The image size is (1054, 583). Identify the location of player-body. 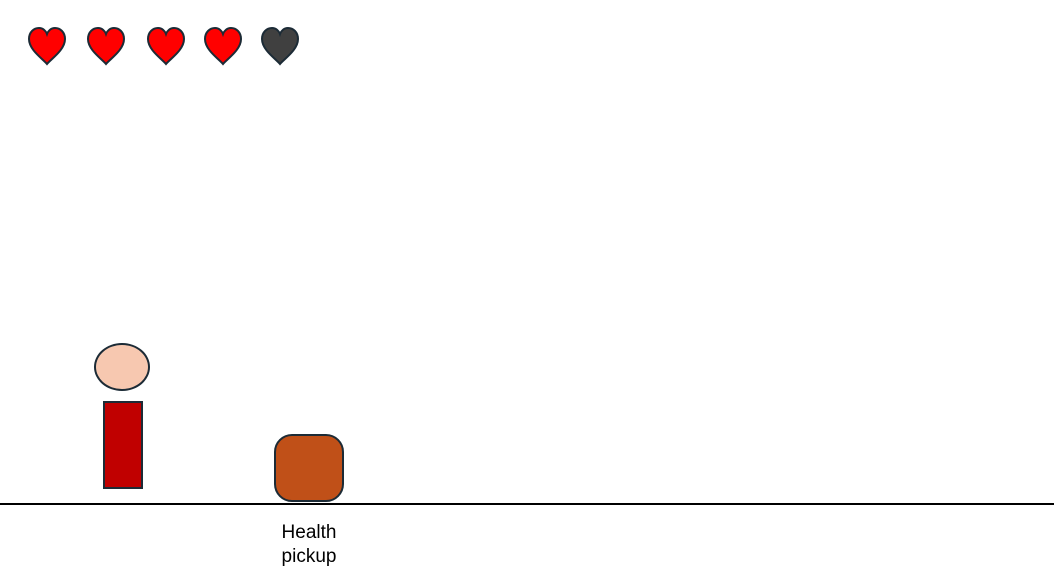
(123, 445).